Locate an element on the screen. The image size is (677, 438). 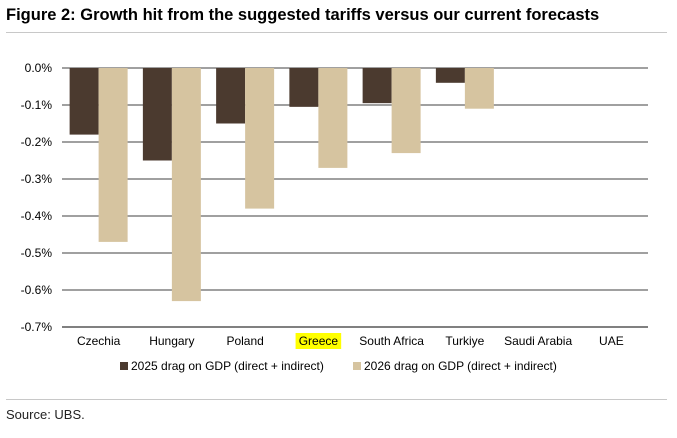
bar-2026-poland is located at coordinates (260, 138).